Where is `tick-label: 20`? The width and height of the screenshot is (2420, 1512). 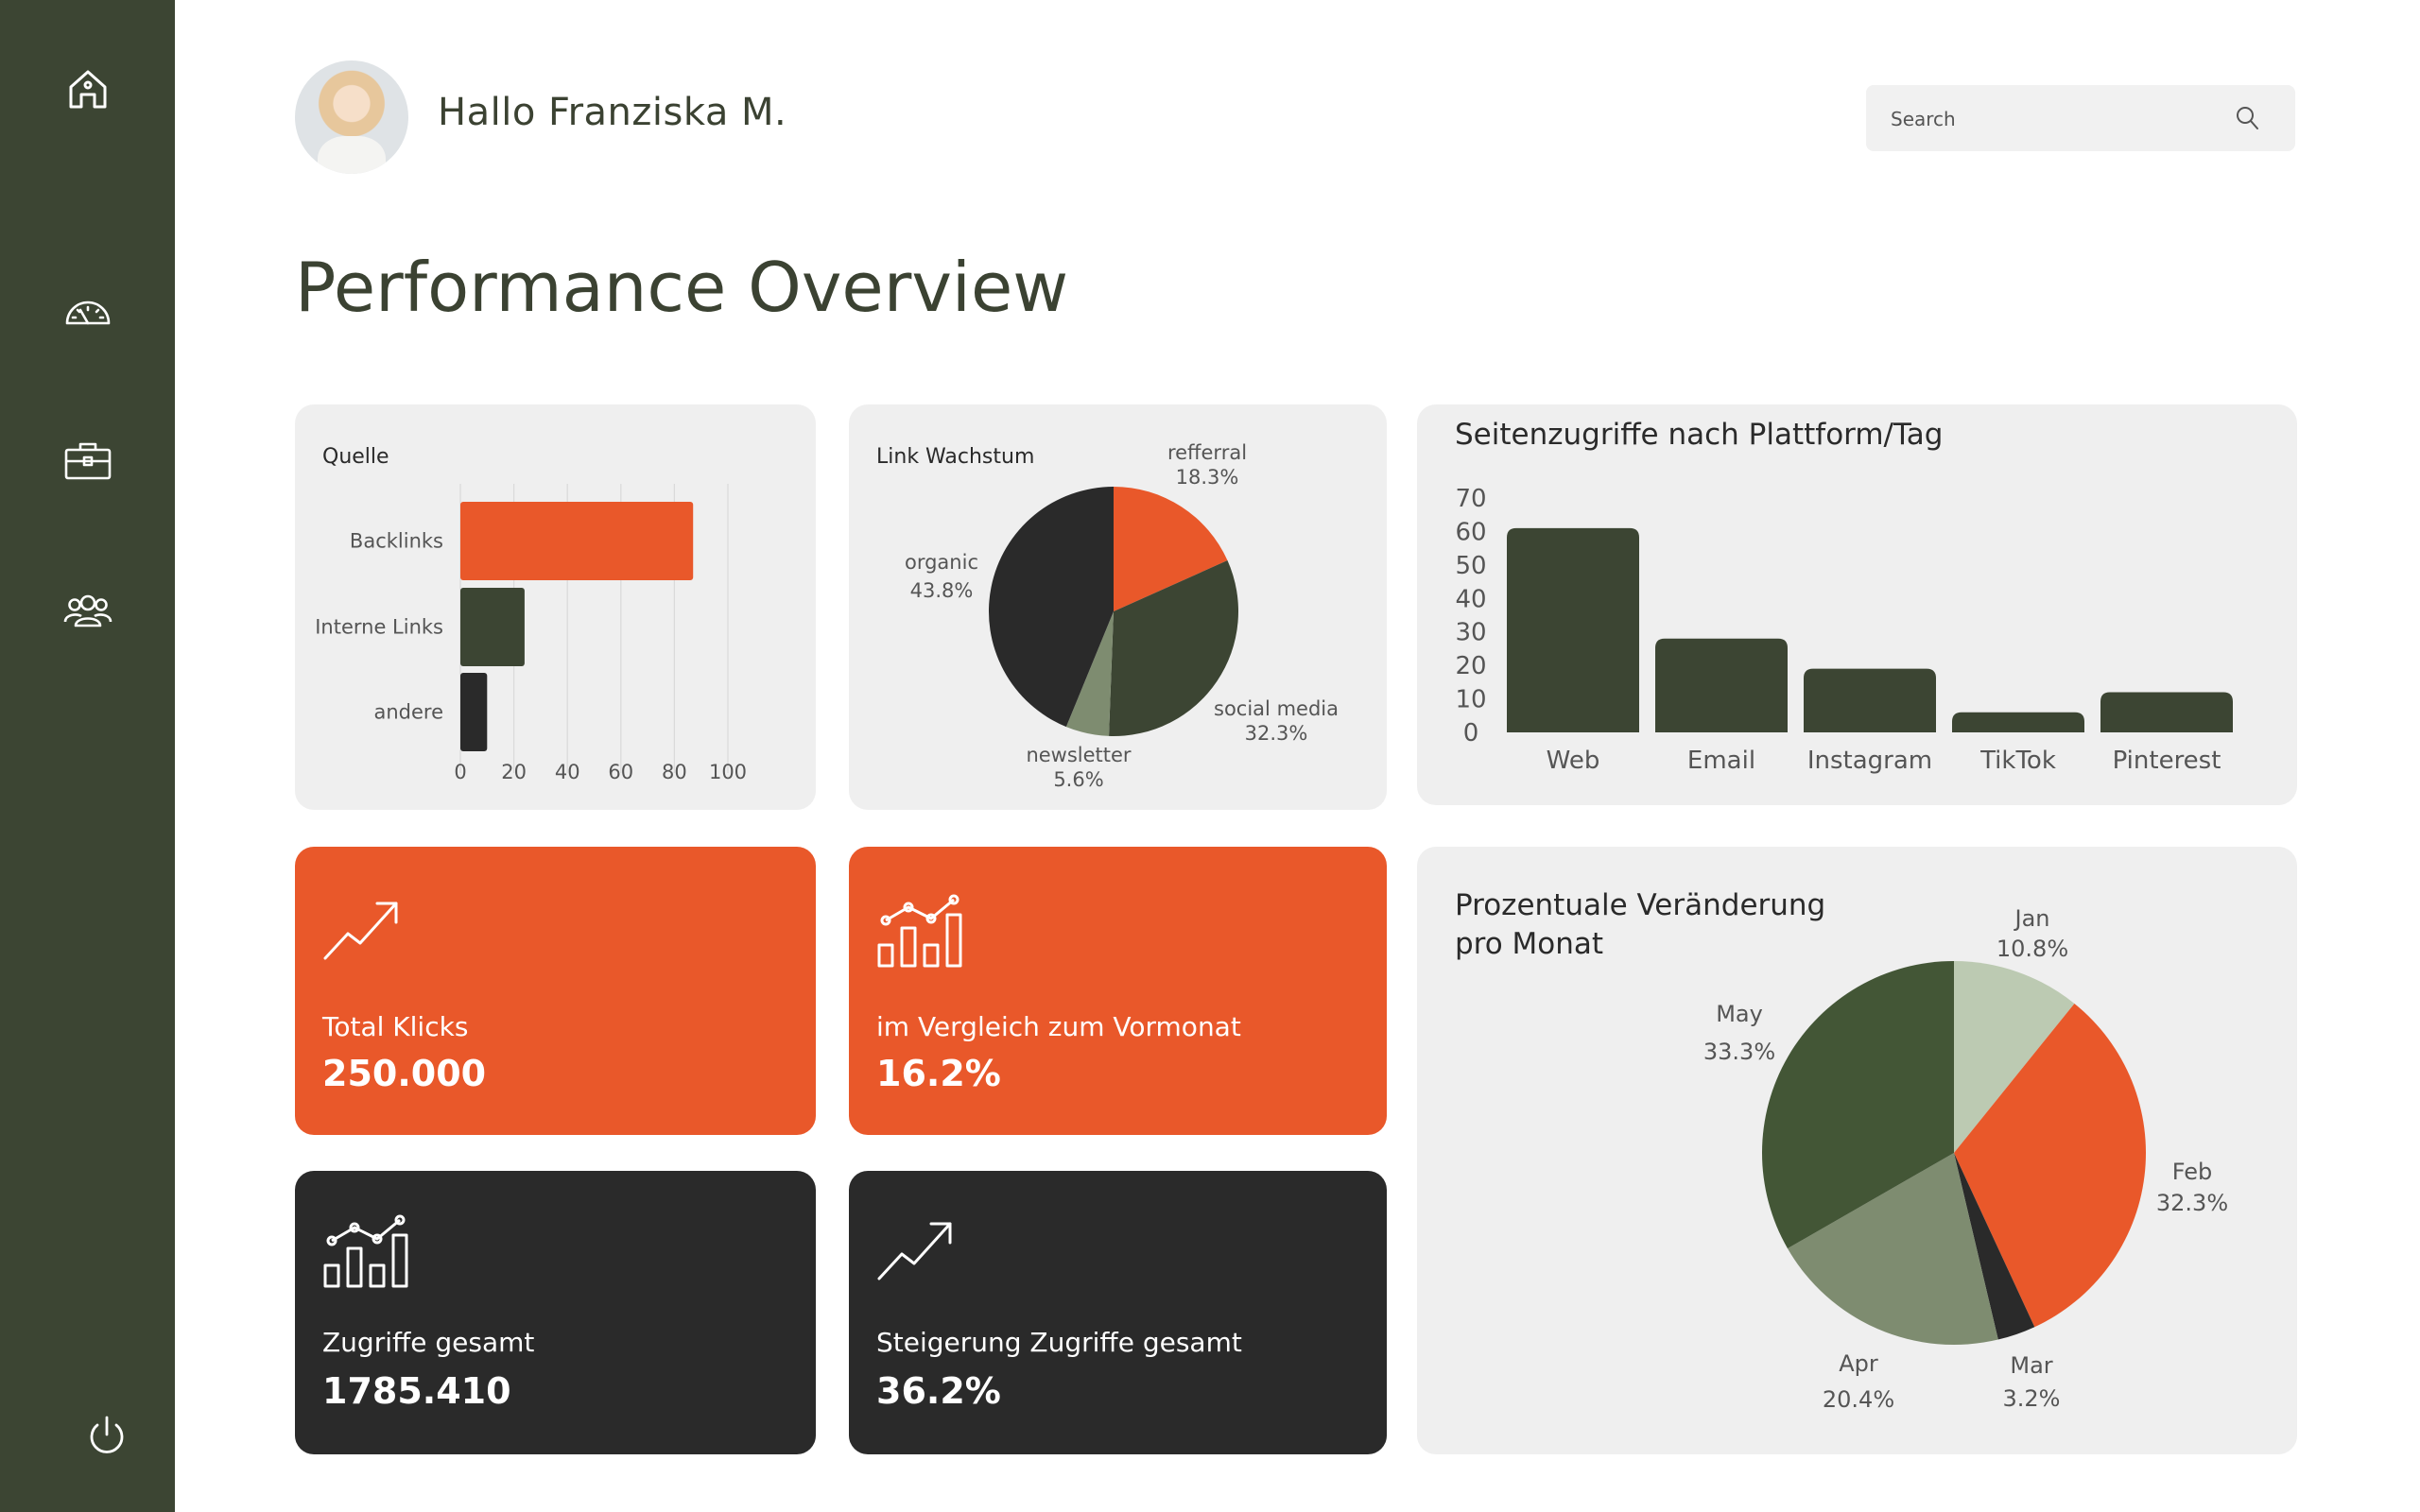
tick-label: 20 is located at coordinates (514, 772).